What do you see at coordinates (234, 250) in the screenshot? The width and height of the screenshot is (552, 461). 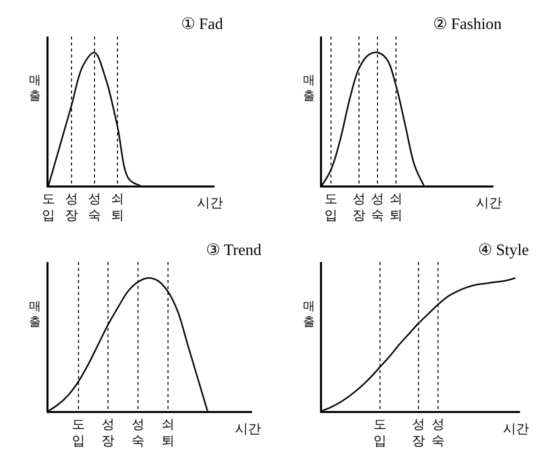 I see `chart-title: ③ Trend` at bounding box center [234, 250].